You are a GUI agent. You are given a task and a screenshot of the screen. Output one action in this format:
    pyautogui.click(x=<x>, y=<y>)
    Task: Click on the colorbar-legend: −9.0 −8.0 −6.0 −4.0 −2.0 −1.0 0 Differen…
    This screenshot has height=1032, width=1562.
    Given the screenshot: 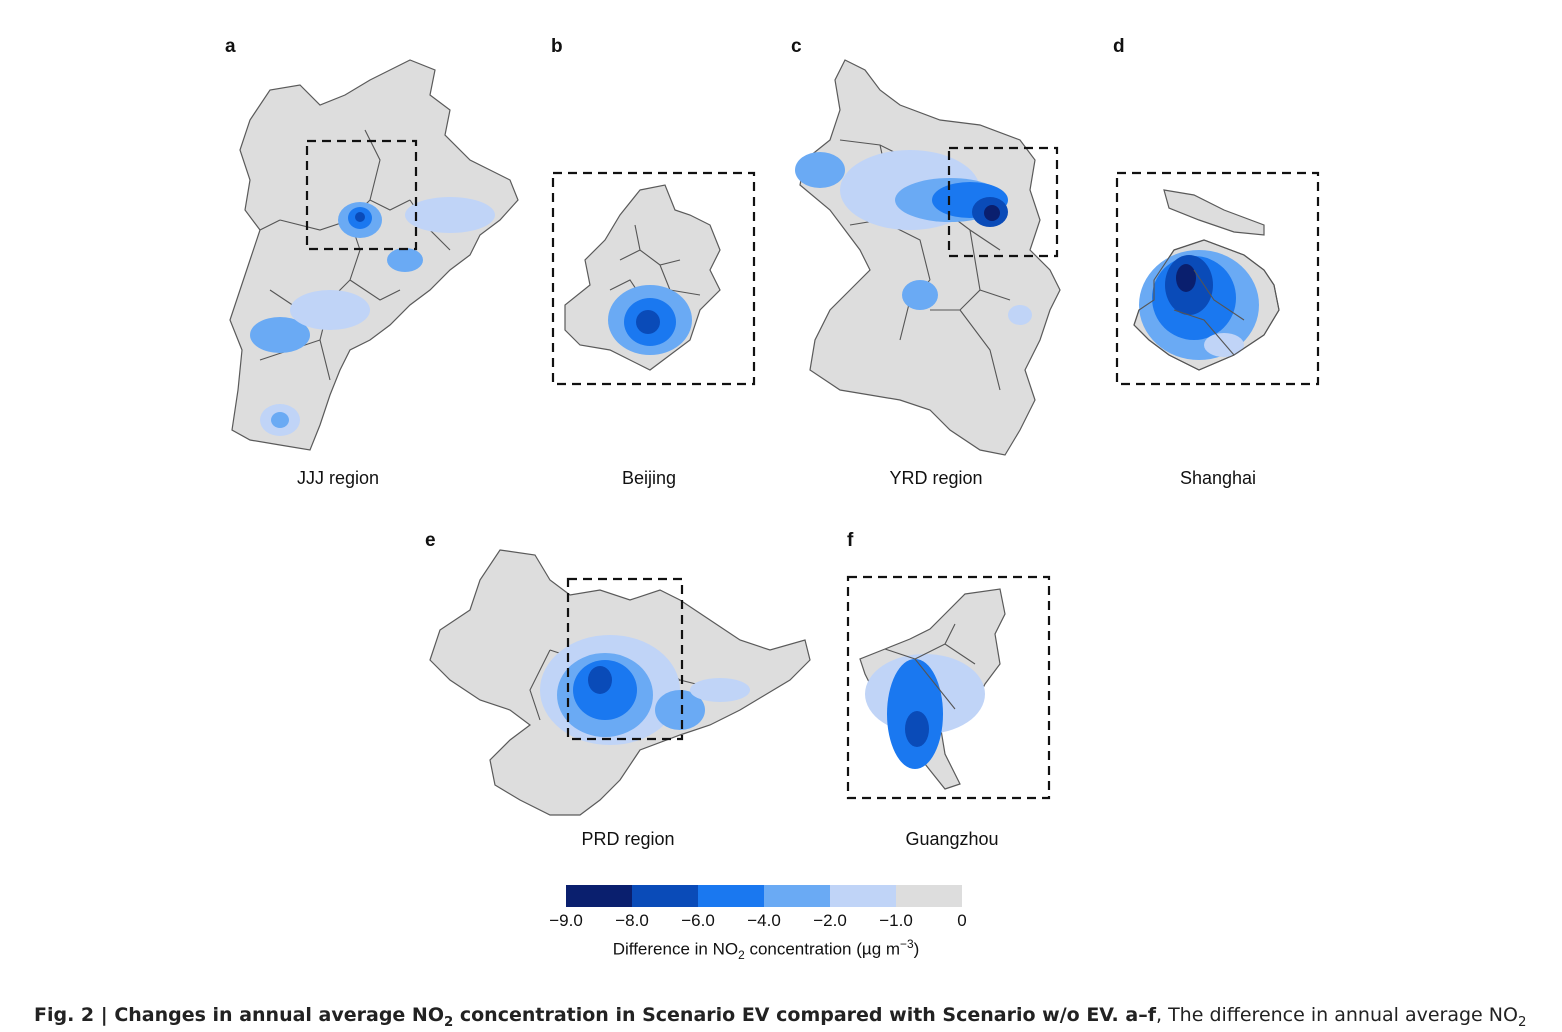 What is the action you would take?
    pyautogui.click(x=758, y=925)
    